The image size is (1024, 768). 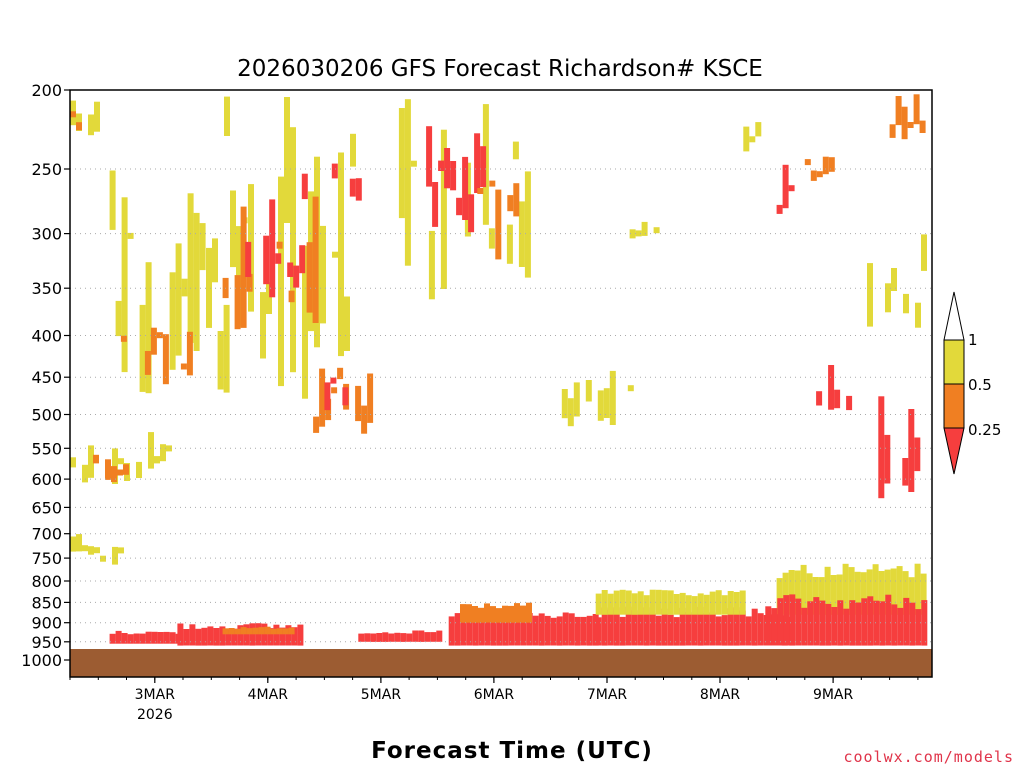 I want to click on ground-band, so click(x=501, y=663).